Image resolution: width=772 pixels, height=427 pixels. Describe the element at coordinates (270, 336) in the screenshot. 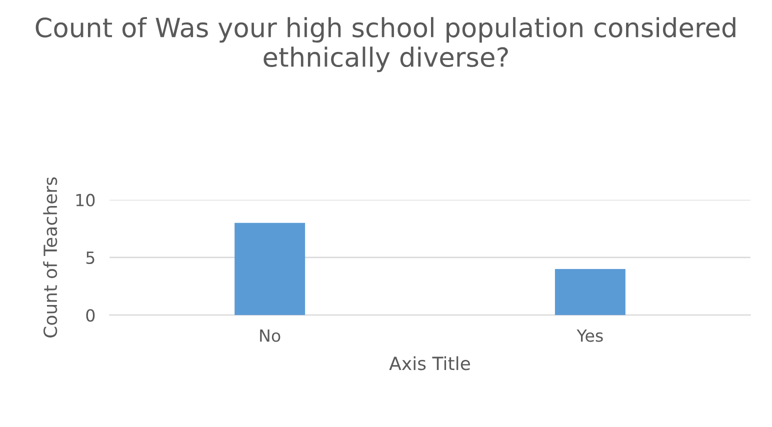

I see `x-tick-label: No` at that location.